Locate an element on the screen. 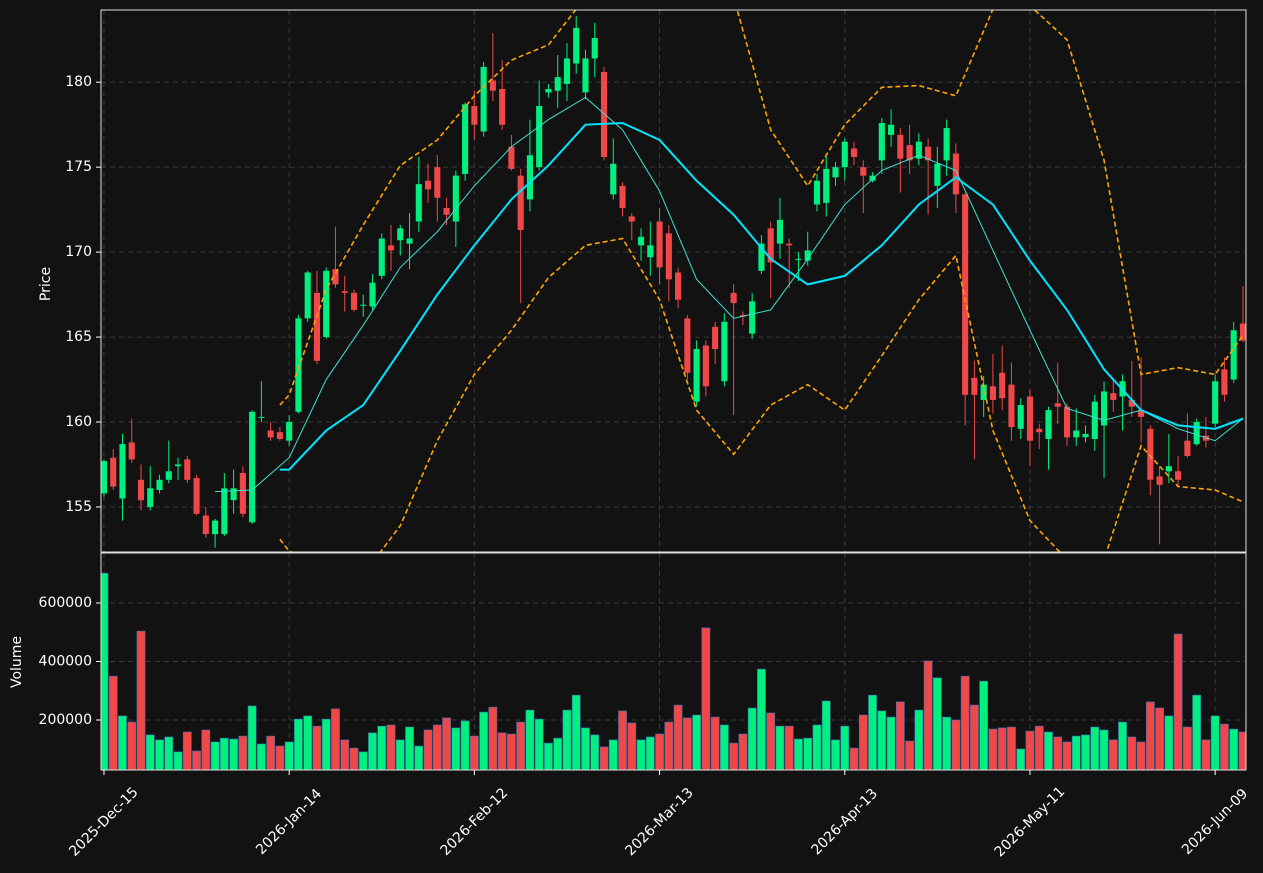 The height and width of the screenshot is (873, 1263). y-tick-label: 200000 is located at coordinates (65, 720).